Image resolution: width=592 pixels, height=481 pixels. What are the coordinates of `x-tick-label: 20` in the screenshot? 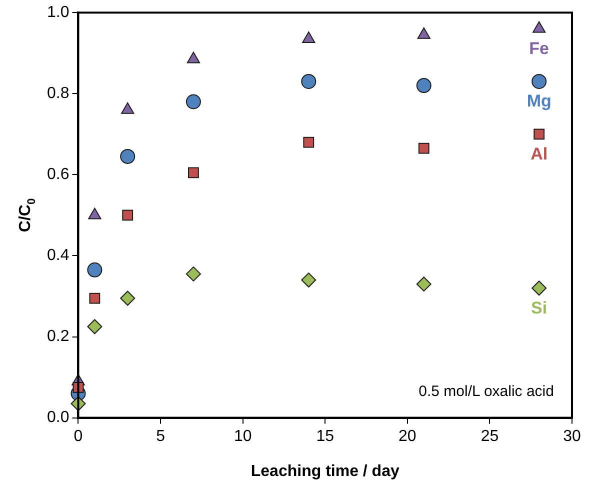 It's located at (407, 436).